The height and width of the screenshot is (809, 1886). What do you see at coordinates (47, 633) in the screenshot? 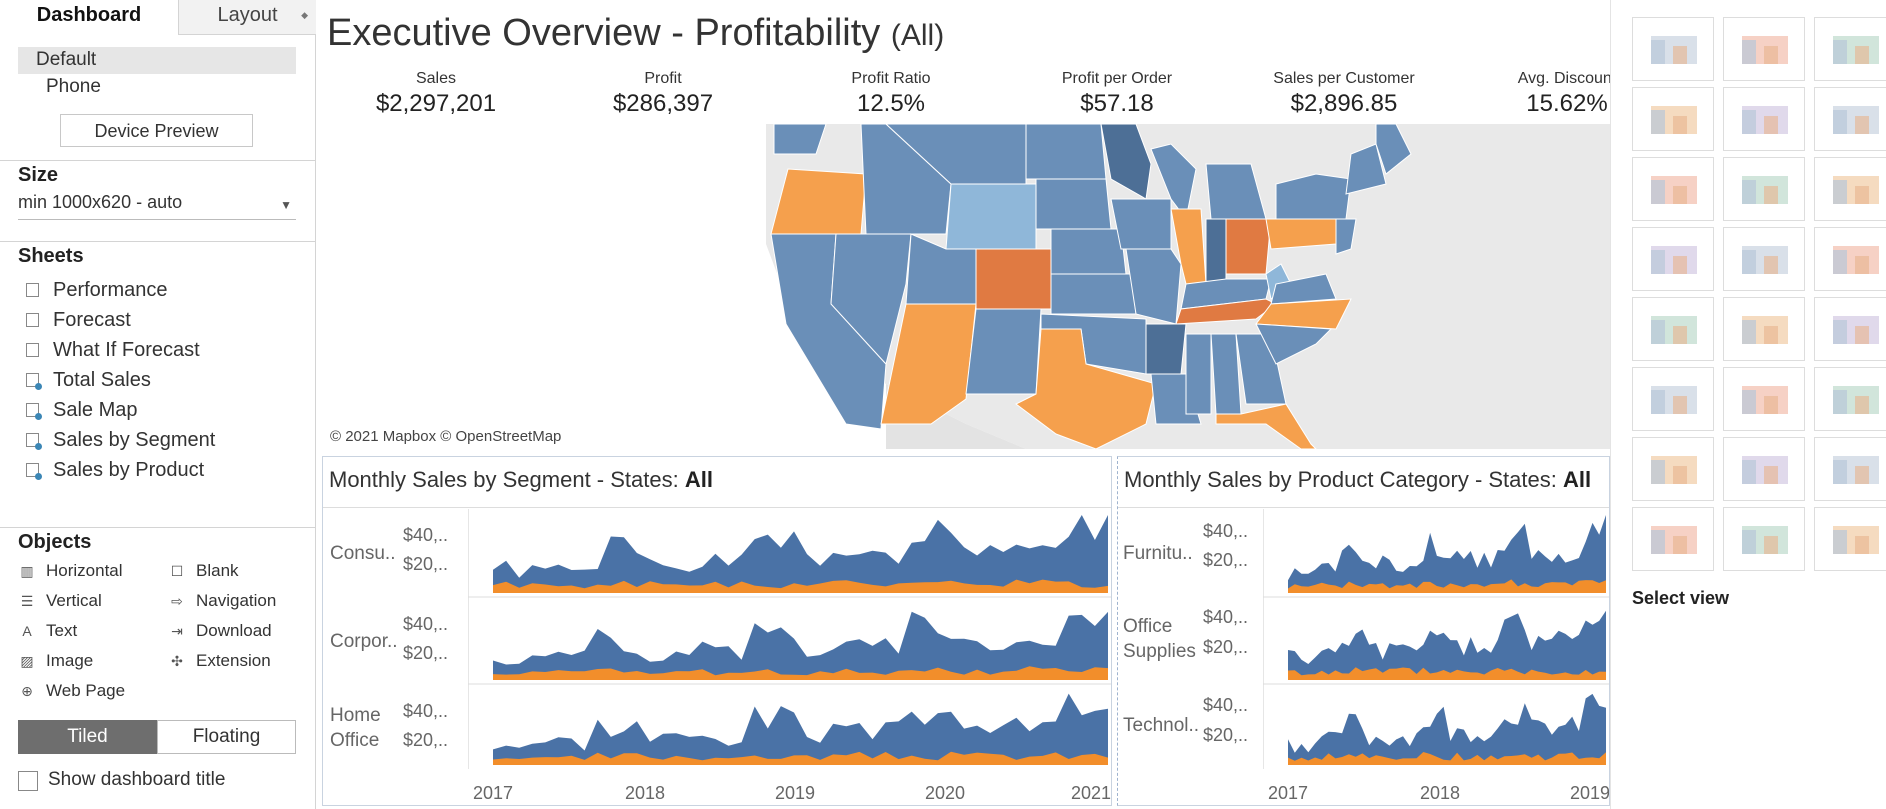
I see `object-text: A Text` at bounding box center [47, 633].